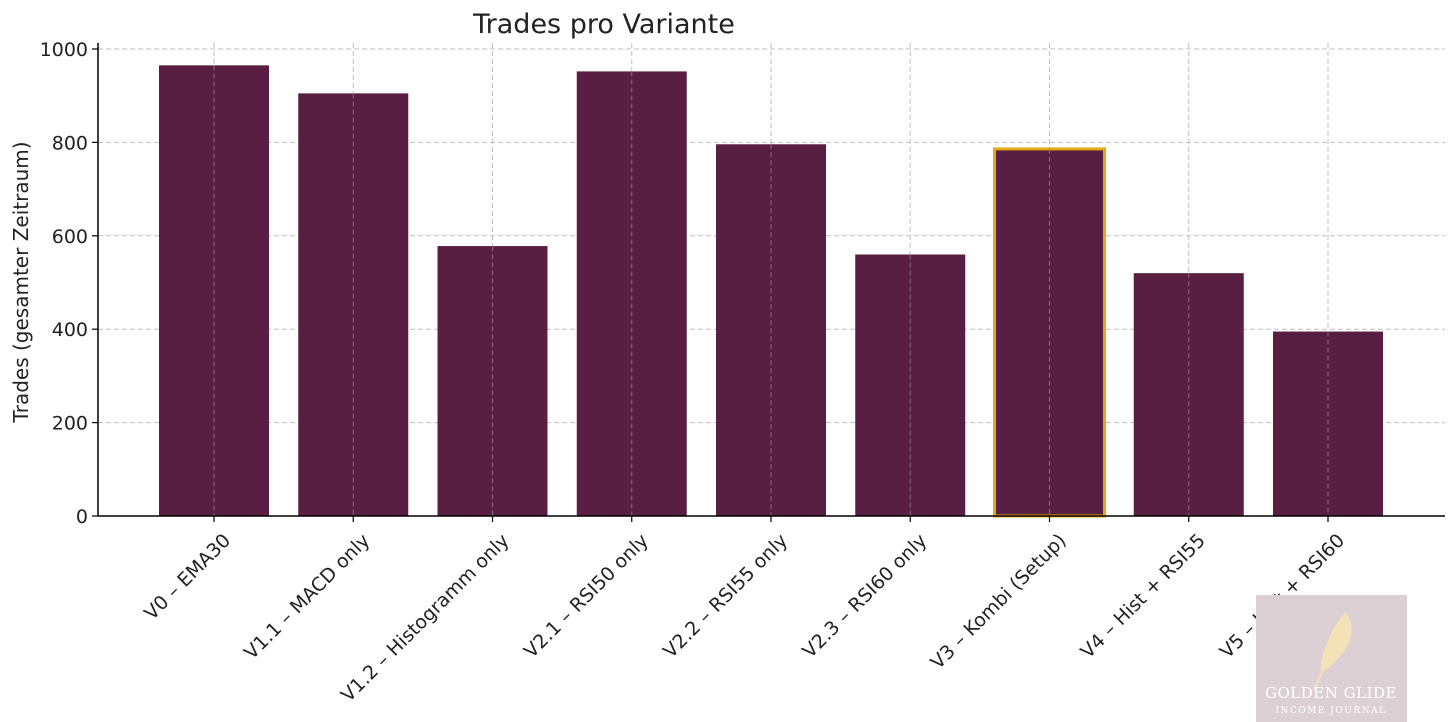 The width and height of the screenshot is (1456, 722). I want to click on y-tick-label: 200, so click(70, 424).